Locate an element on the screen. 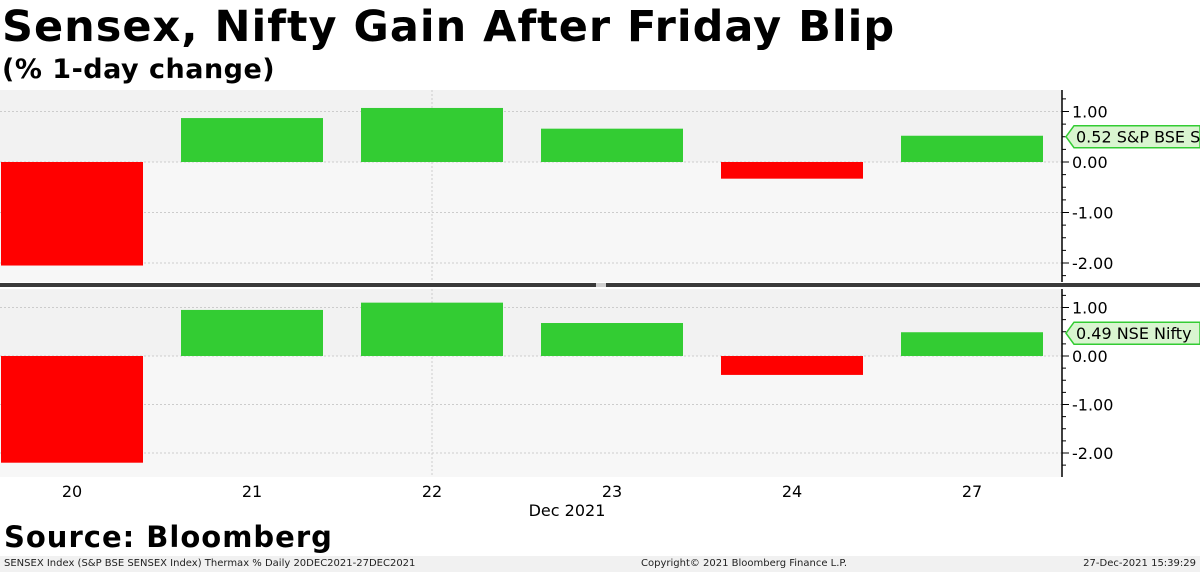 Image resolution: width=1200 pixels, height=572 pixels. chart-title: Sensex, Nifty Gain After Friday Blip is located at coordinates (449, 27).